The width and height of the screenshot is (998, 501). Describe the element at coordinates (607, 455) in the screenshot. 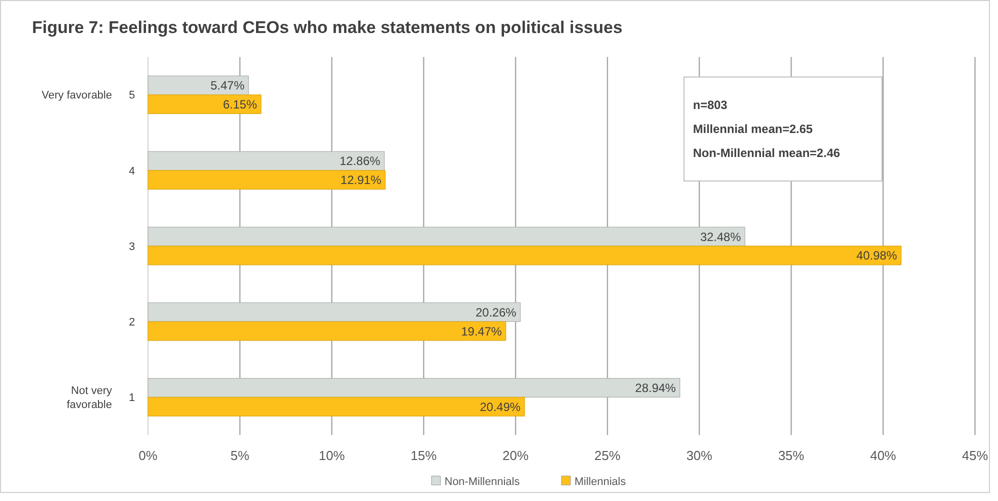

I see `x-tick-label: 25%` at that location.